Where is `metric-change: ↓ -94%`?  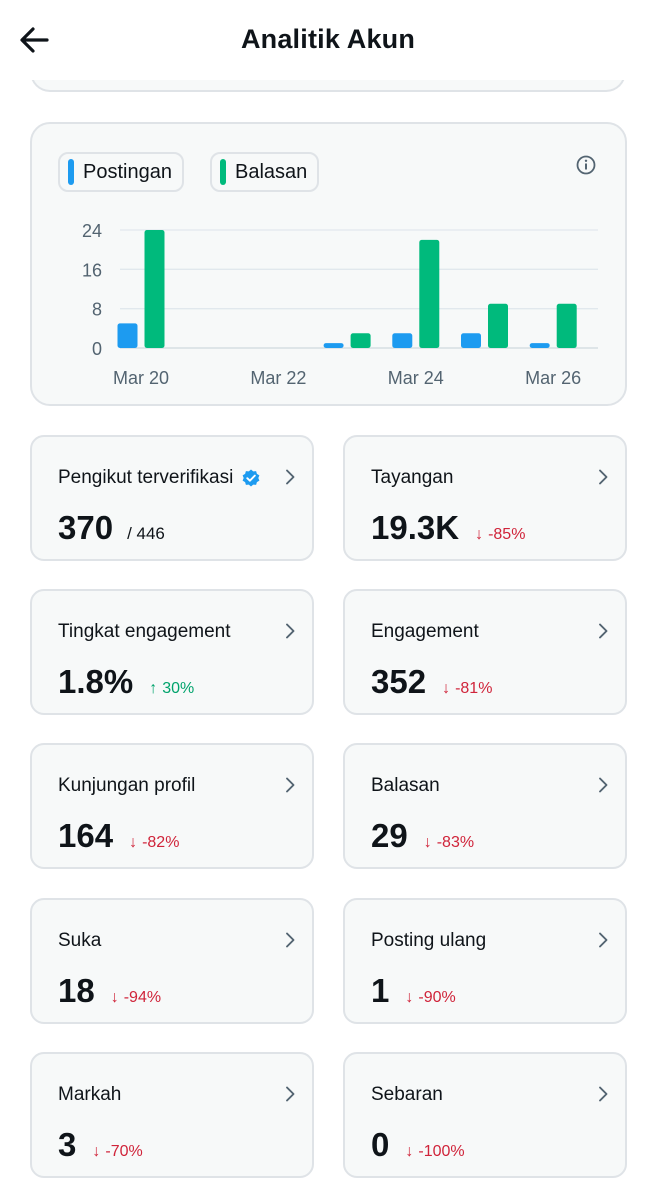 metric-change: ↓ -94% is located at coordinates (136, 998).